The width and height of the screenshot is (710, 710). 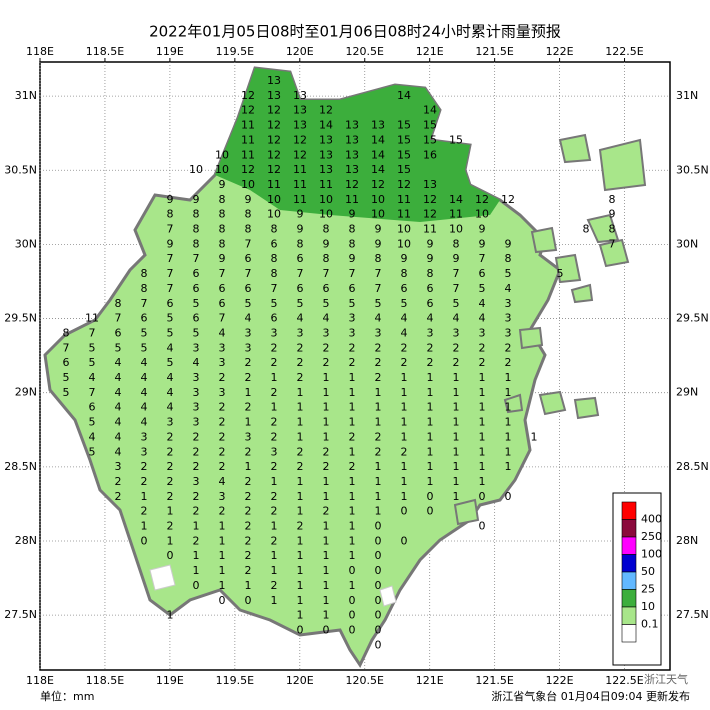 What do you see at coordinates (692, 169) in the screenshot?
I see `y-tick-label: 30.5N` at bounding box center [692, 169].